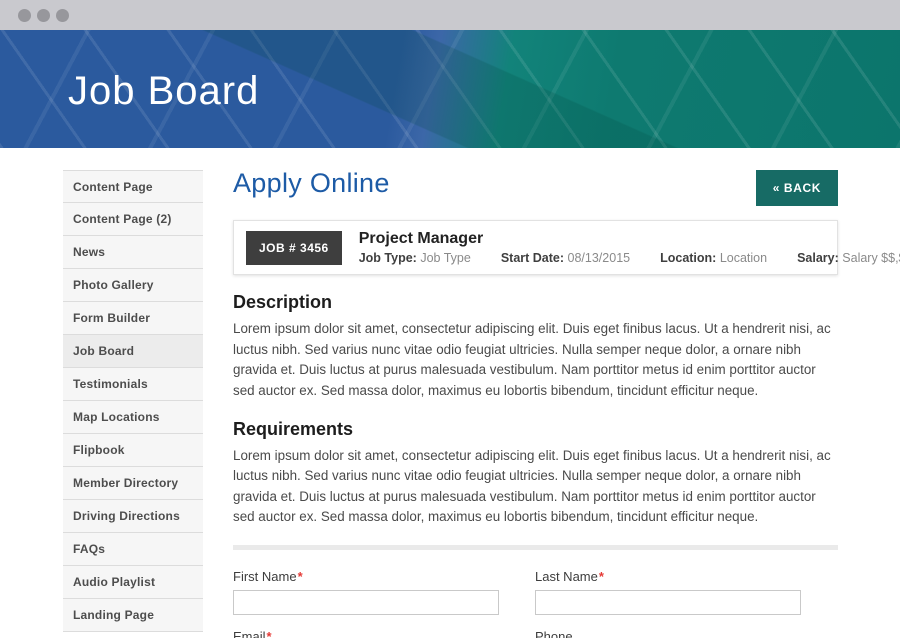 This screenshot has width=900, height=638. I want to click on sidebar-item-driving-directions: Driving Directions, so click(133, 516).